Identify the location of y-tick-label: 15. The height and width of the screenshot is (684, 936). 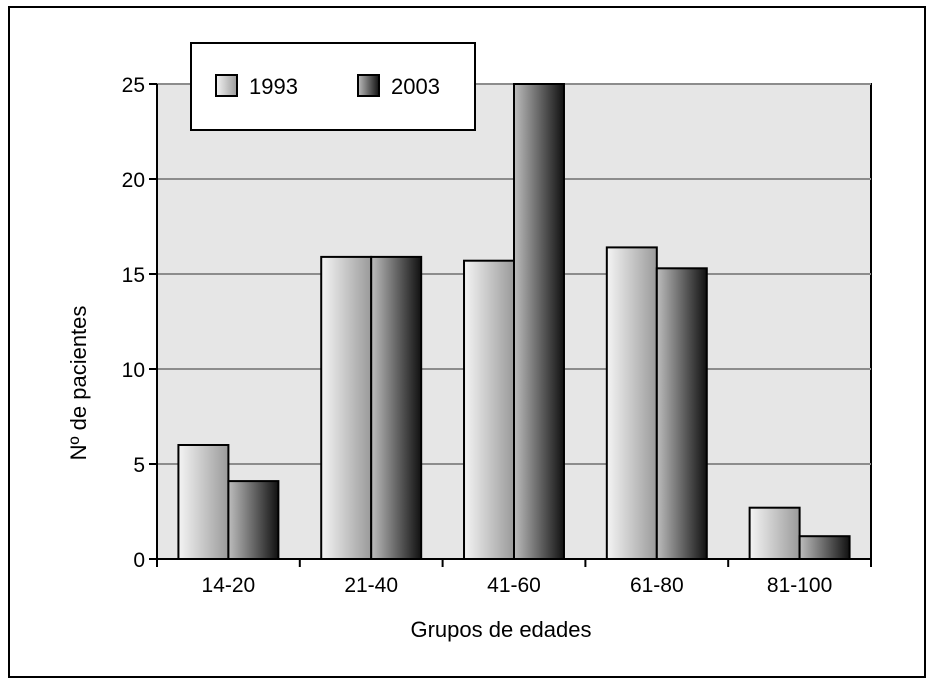
(133, 275).